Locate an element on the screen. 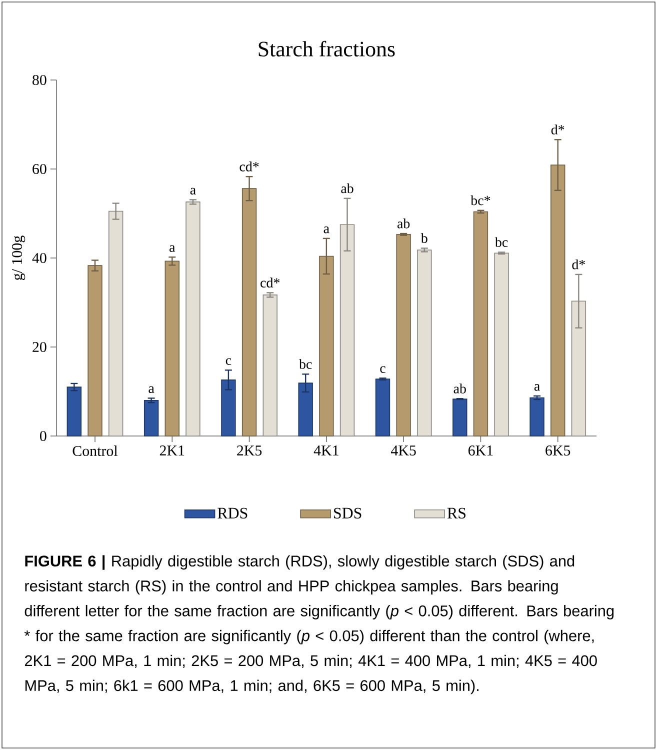 This screenshot has height=750, width=657. y-axis-title: g/ 100g is located at coordinates (19, 258).